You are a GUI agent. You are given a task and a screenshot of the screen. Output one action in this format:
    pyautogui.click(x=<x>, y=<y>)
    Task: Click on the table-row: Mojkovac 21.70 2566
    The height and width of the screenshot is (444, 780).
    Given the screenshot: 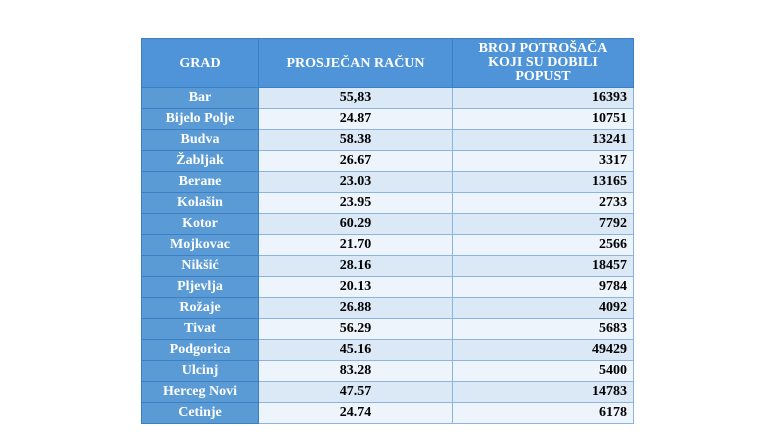 What is the action you would take?
    pyautogui.click(x=387, y=245)
    